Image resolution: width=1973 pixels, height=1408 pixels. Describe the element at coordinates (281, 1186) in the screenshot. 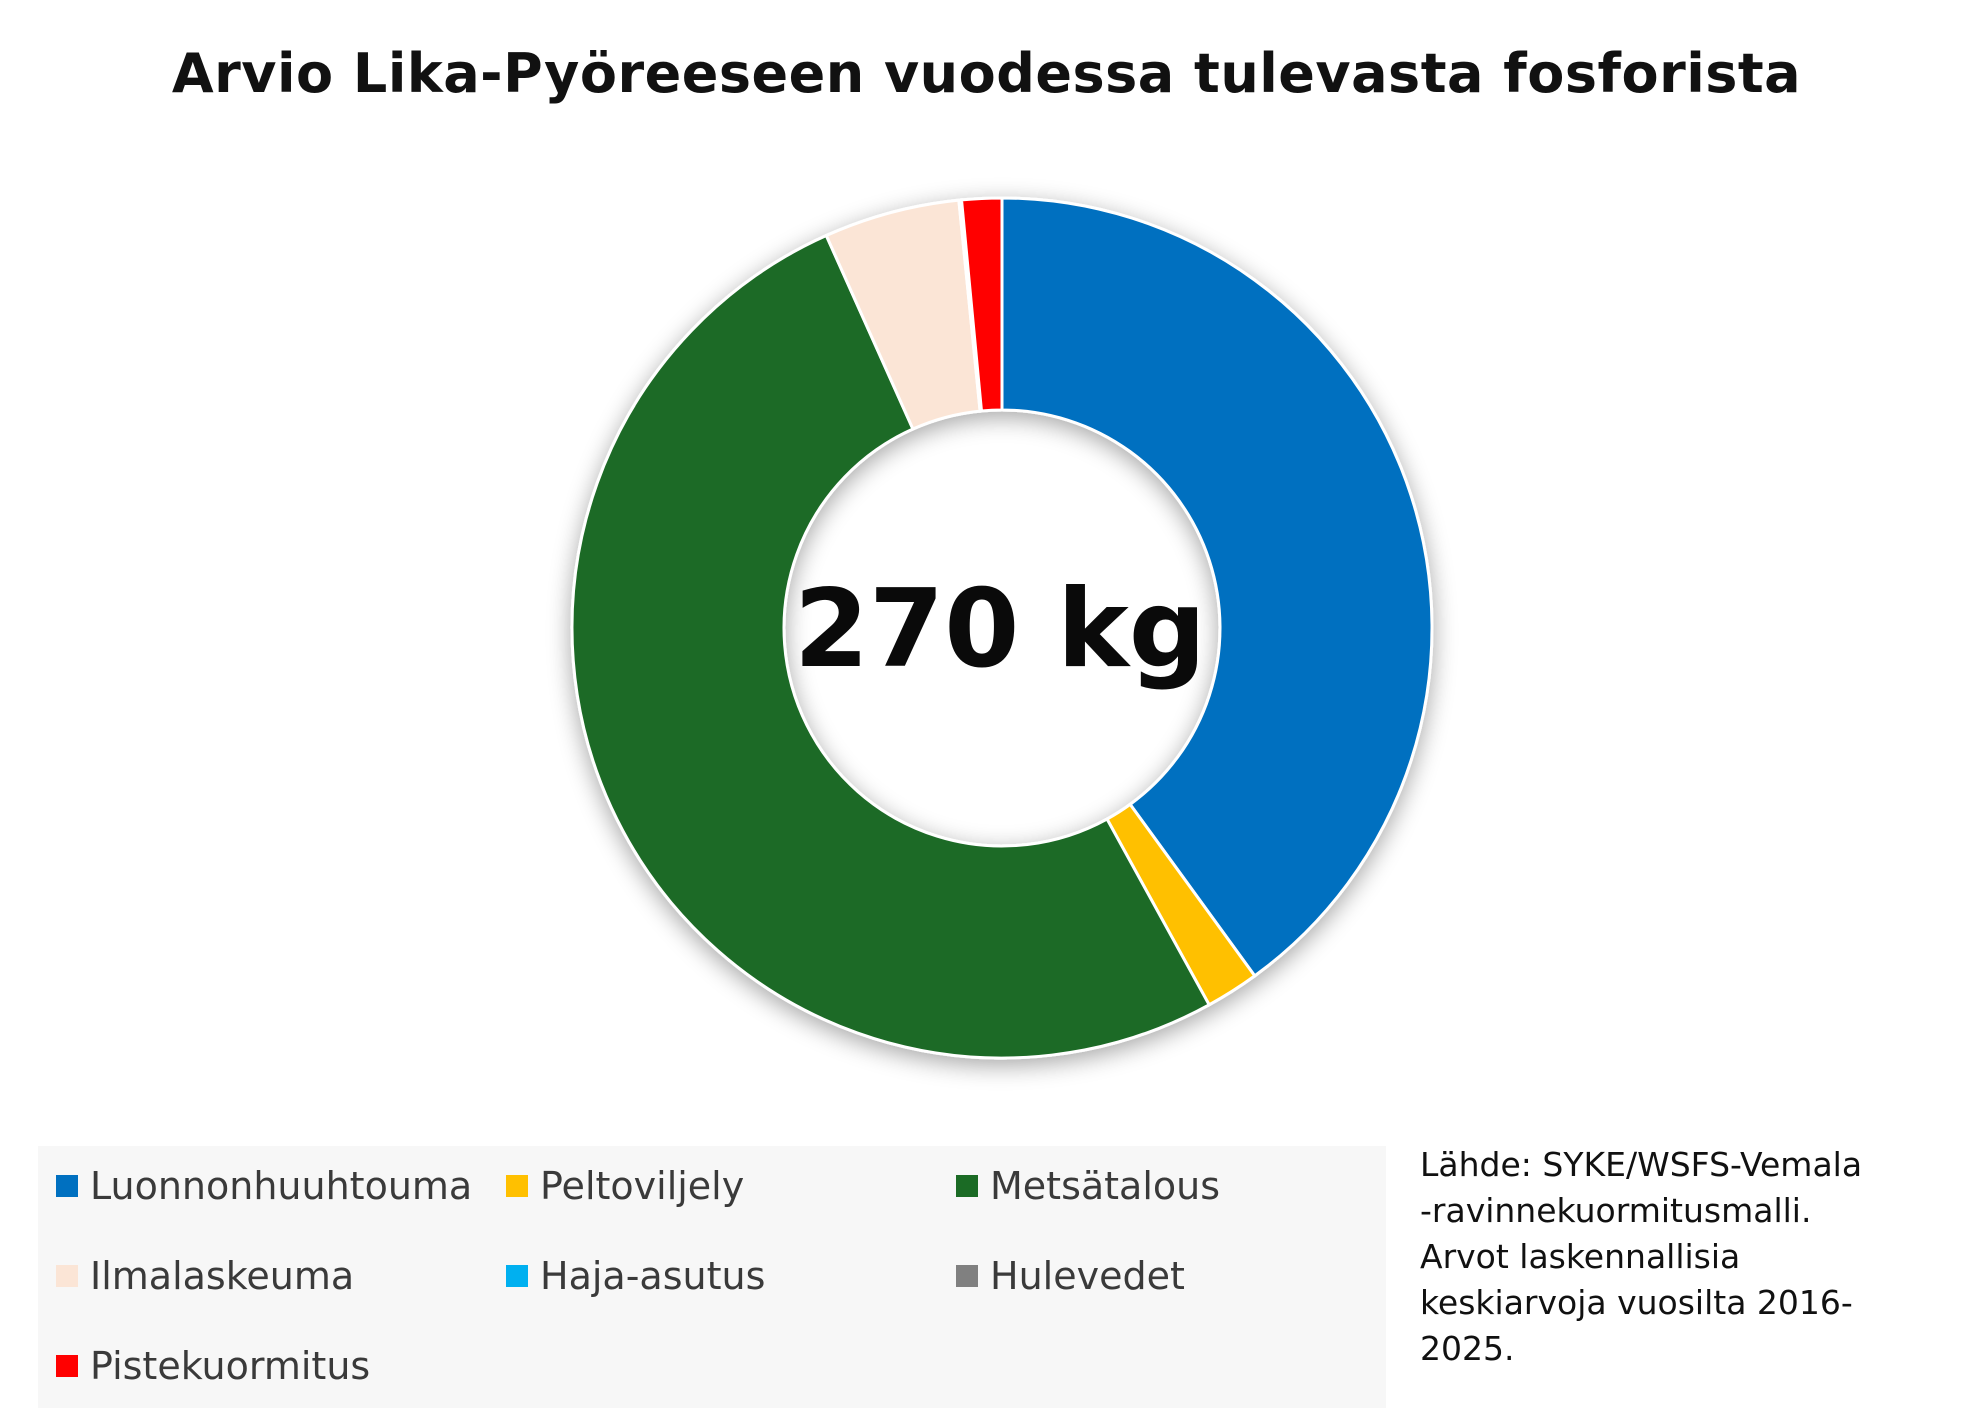

I see `legend-label: Luonnonhuuhtouma` at that location.